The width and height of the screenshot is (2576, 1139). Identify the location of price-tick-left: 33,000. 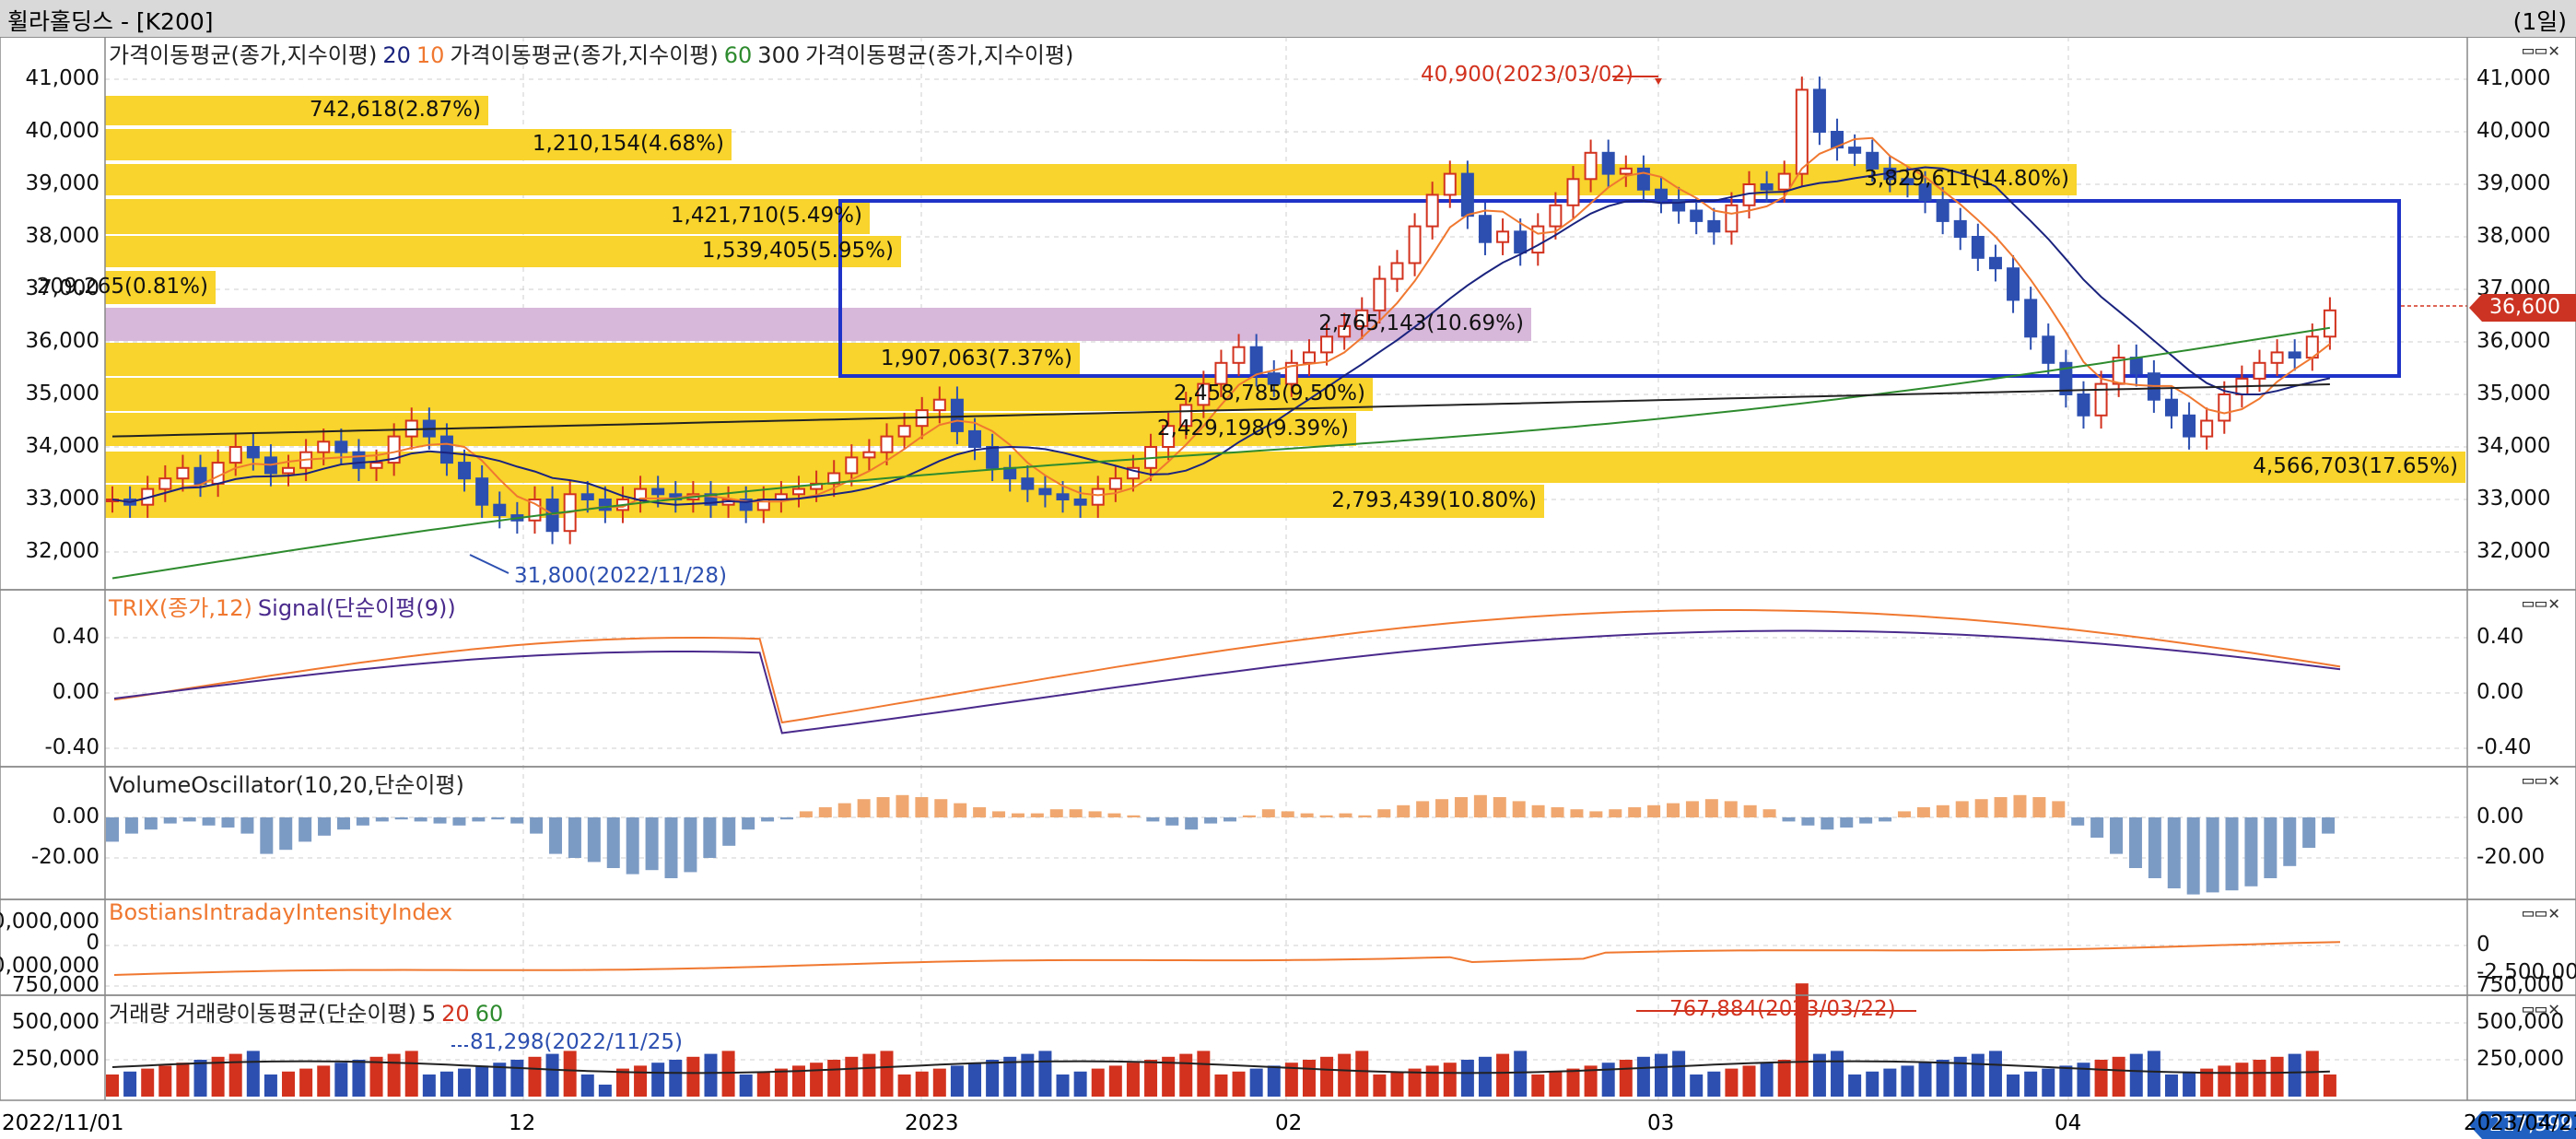
(63, 499).